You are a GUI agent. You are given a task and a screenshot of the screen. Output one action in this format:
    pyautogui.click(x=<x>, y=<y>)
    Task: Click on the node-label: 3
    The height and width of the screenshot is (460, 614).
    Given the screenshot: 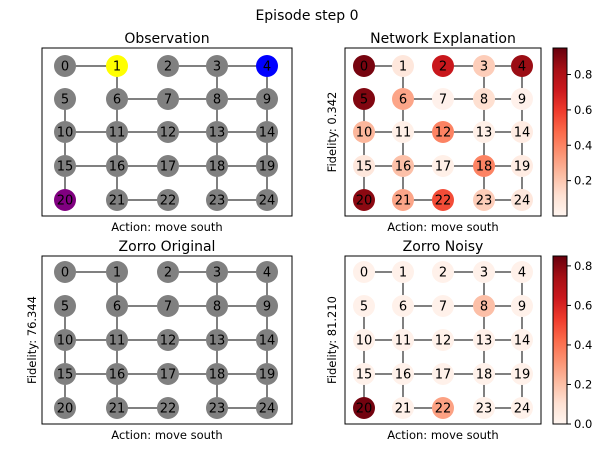 What is the action you would take?
    pyautogui.click(x=484, y=273)
    